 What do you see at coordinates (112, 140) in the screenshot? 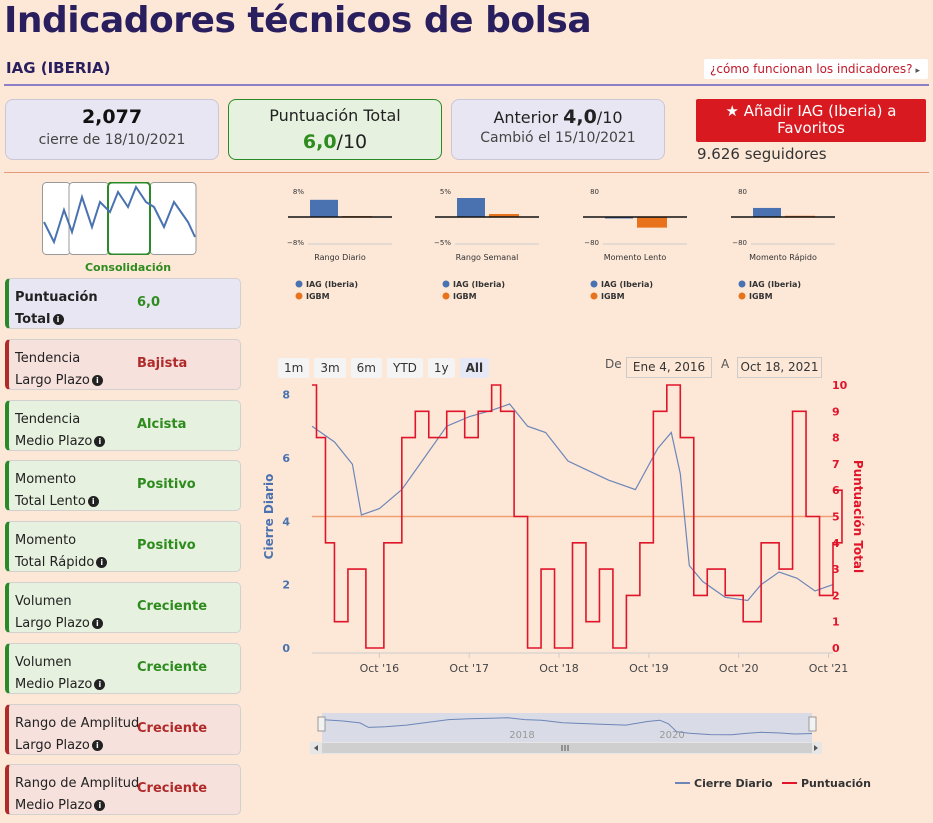
I see `close-date: cierre de 18/10/2021` at bounding box center [112, 140].